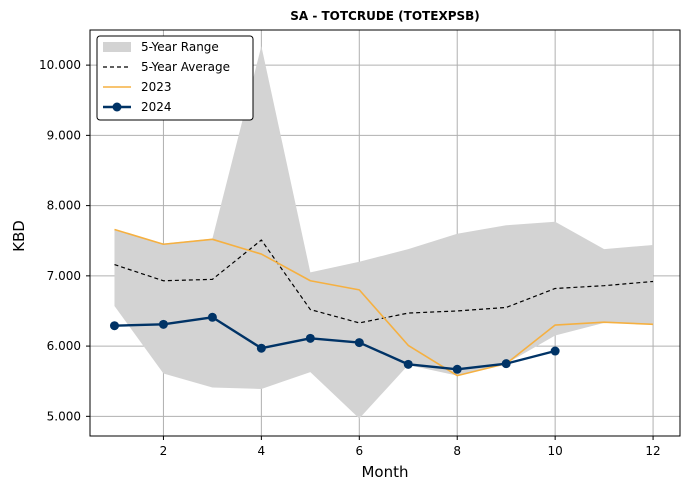 Image resolution: width=690 pixels, height=490 pixels. I want to click on series-2024-line, so click(335, 343).